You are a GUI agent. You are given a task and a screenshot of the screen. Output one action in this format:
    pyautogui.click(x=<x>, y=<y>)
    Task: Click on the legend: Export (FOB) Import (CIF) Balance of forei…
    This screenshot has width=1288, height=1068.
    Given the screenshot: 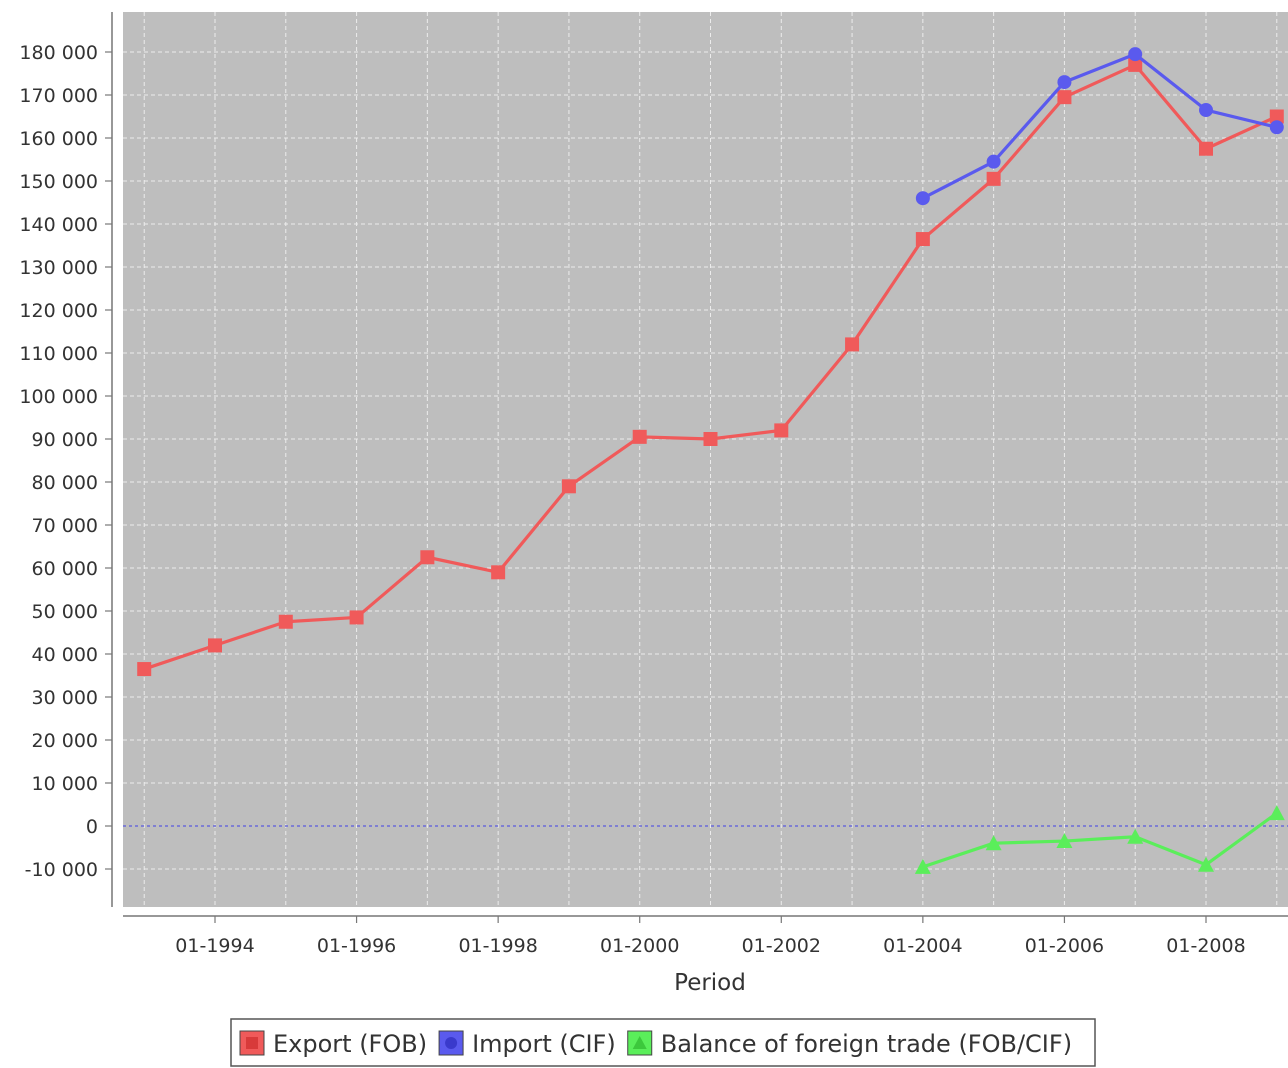 What is the action you would take?
    pyautogui.click(x=663, y=1042)
    